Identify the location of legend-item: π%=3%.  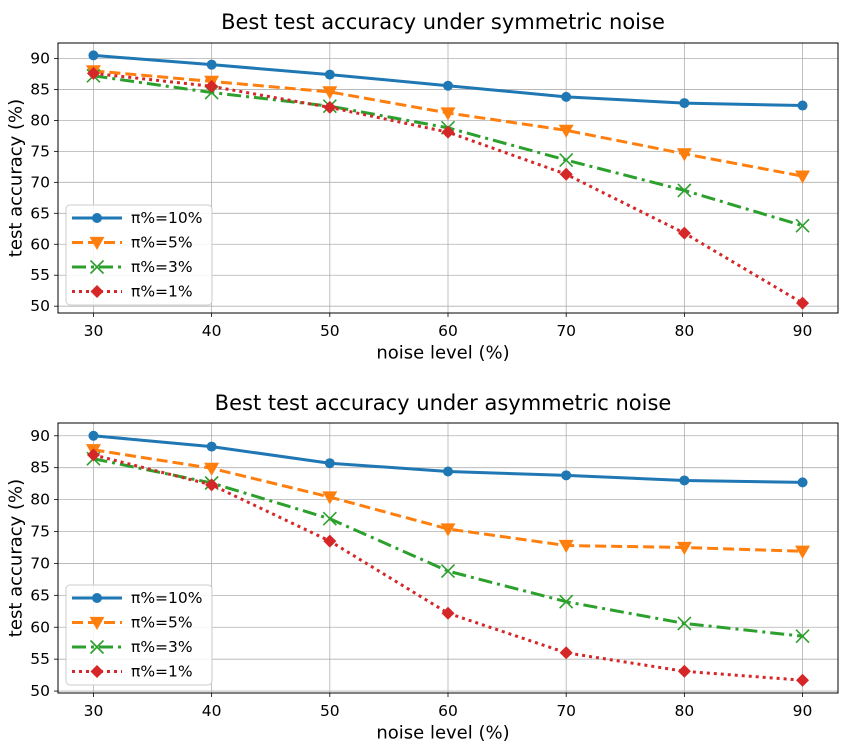
(132, 267).